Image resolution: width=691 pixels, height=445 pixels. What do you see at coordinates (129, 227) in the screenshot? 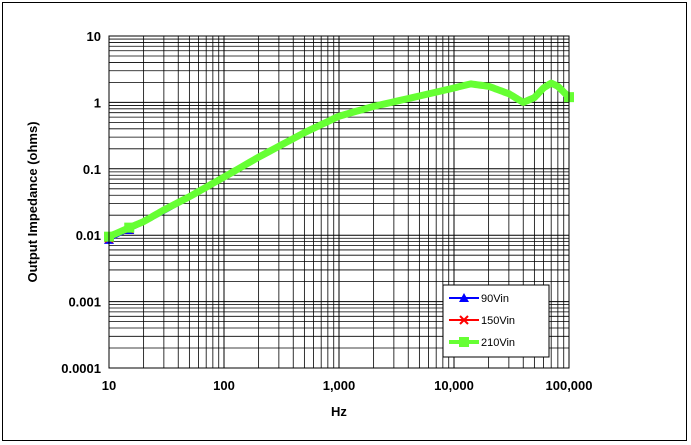
I see `series-point-210Vin` at bounding box center [129, 227].